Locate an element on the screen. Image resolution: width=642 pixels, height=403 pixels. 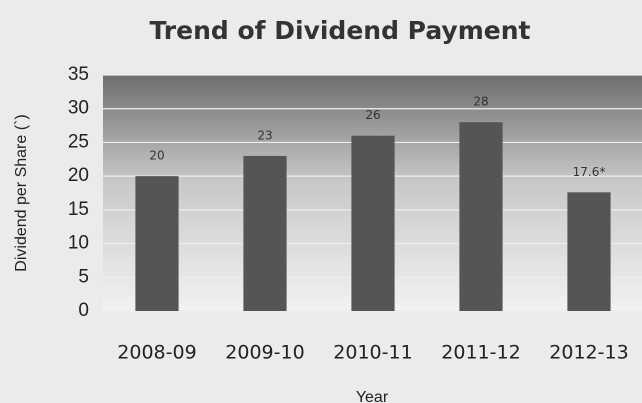
y-tick-label: 0 is located at coordinates (83, 310).